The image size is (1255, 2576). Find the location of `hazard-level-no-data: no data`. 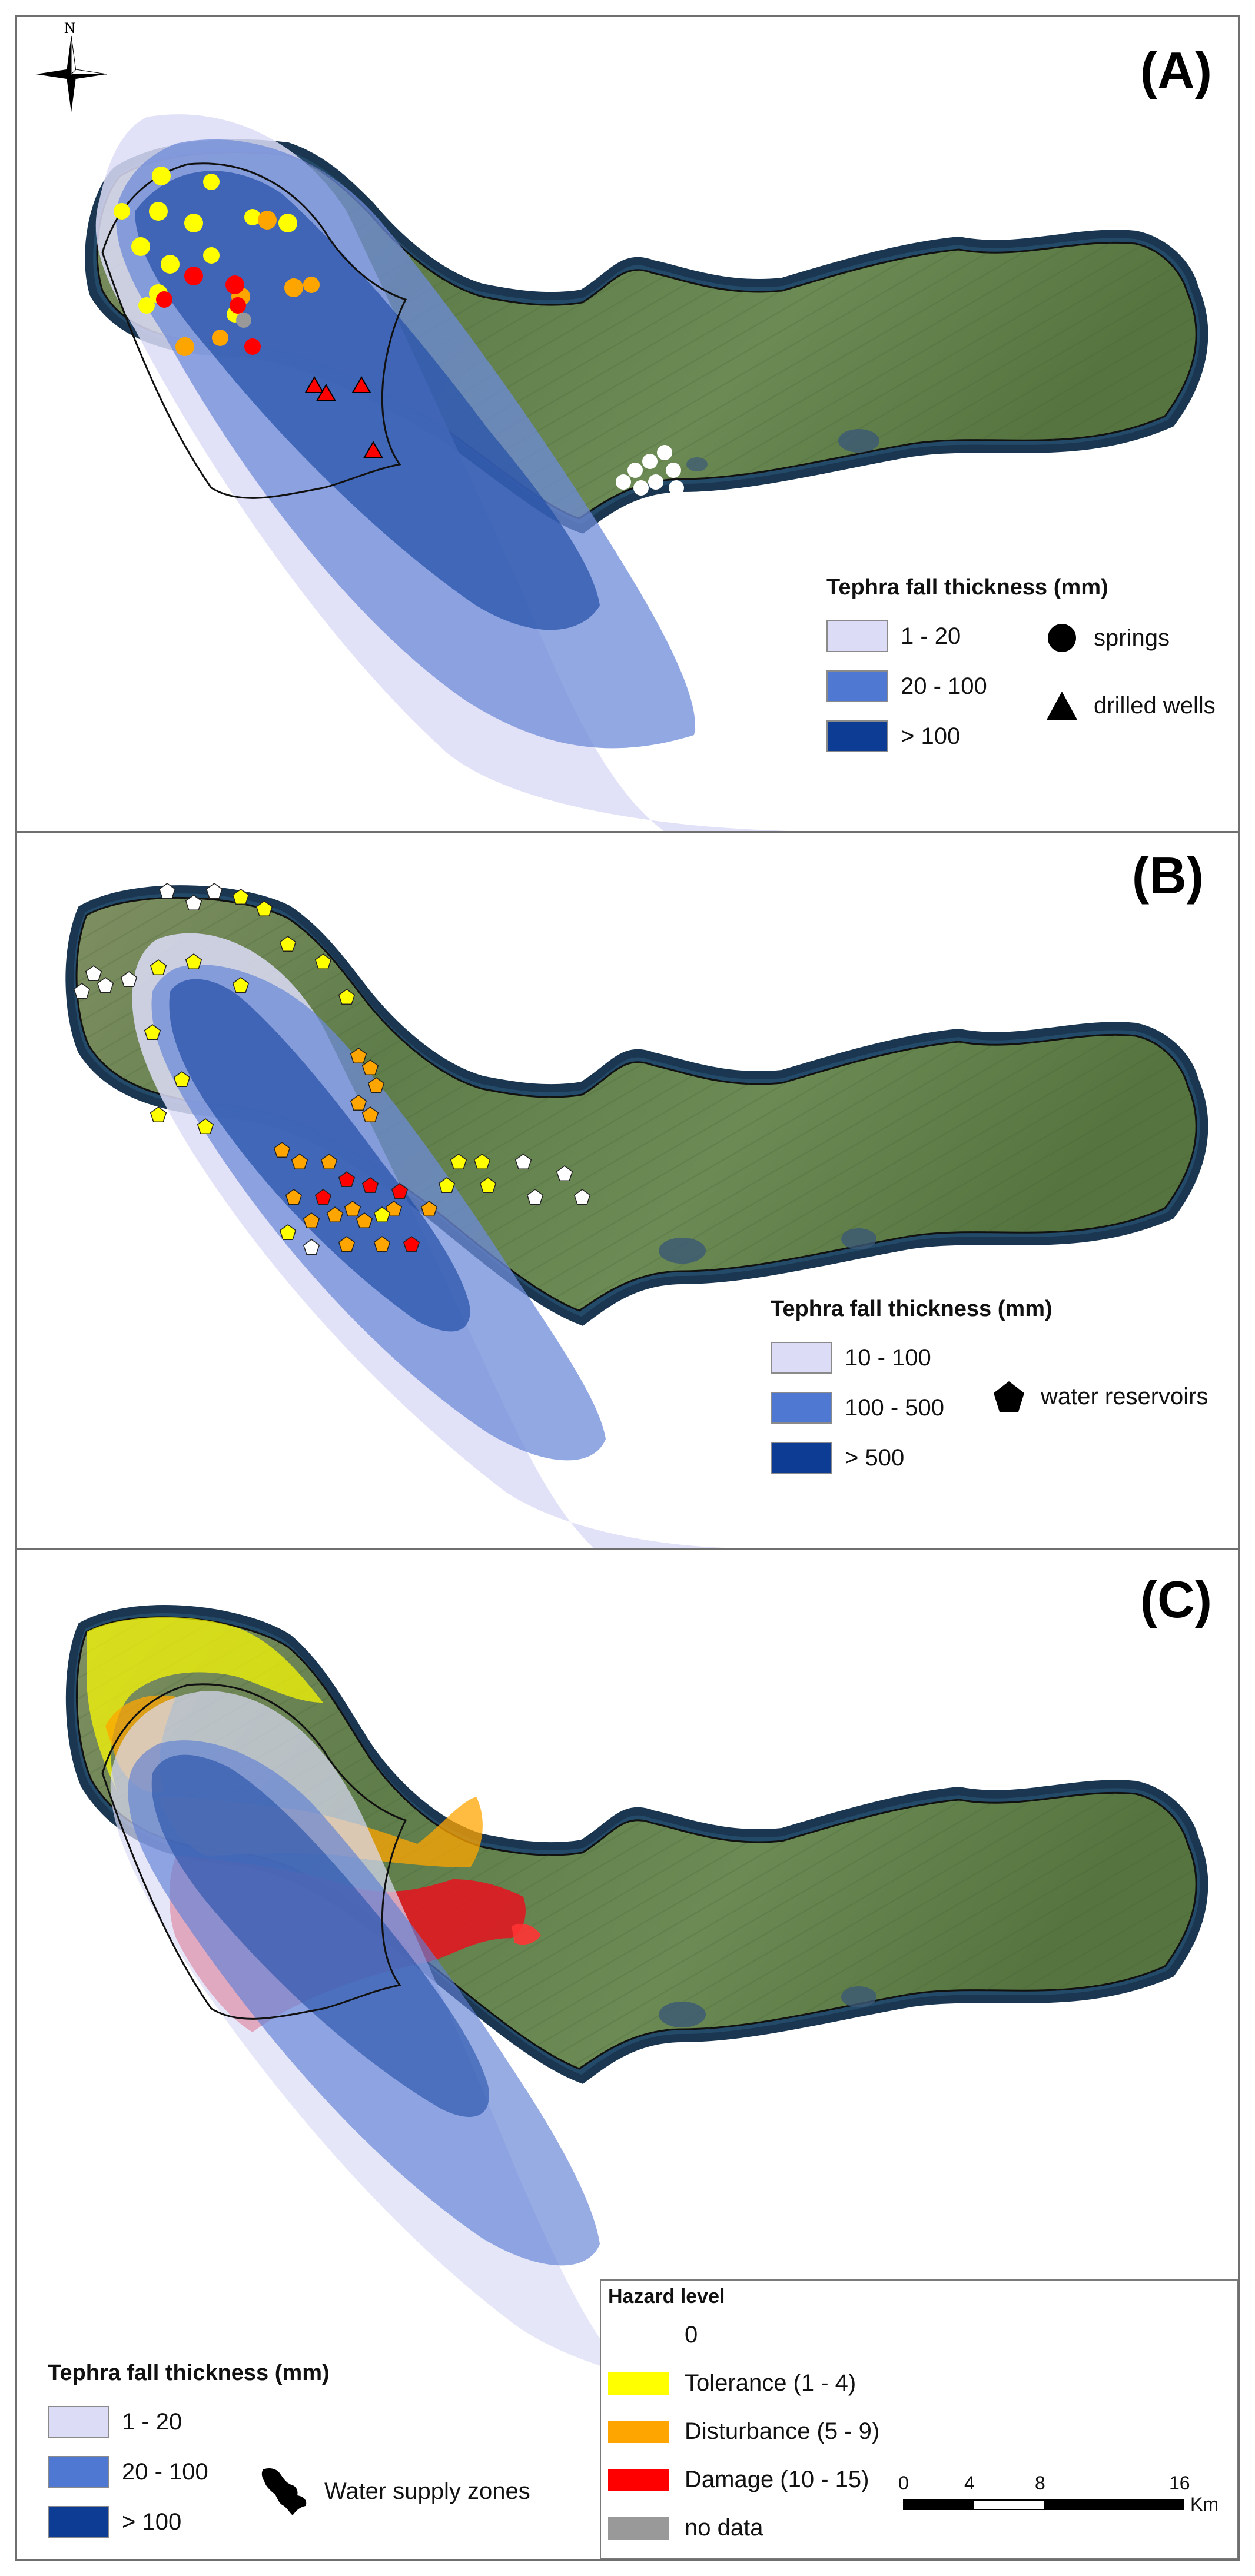

hazard-level-no-data: no data is located at coordinates (686, 2528).